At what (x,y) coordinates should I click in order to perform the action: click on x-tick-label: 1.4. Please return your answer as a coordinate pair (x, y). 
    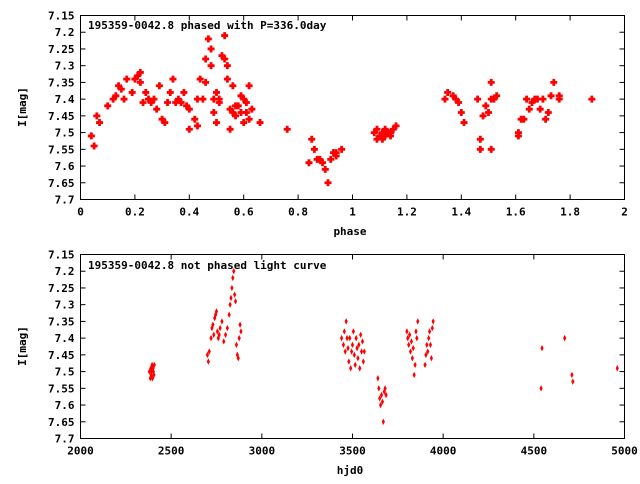
    Looking at the image, I should click on (461, 212).